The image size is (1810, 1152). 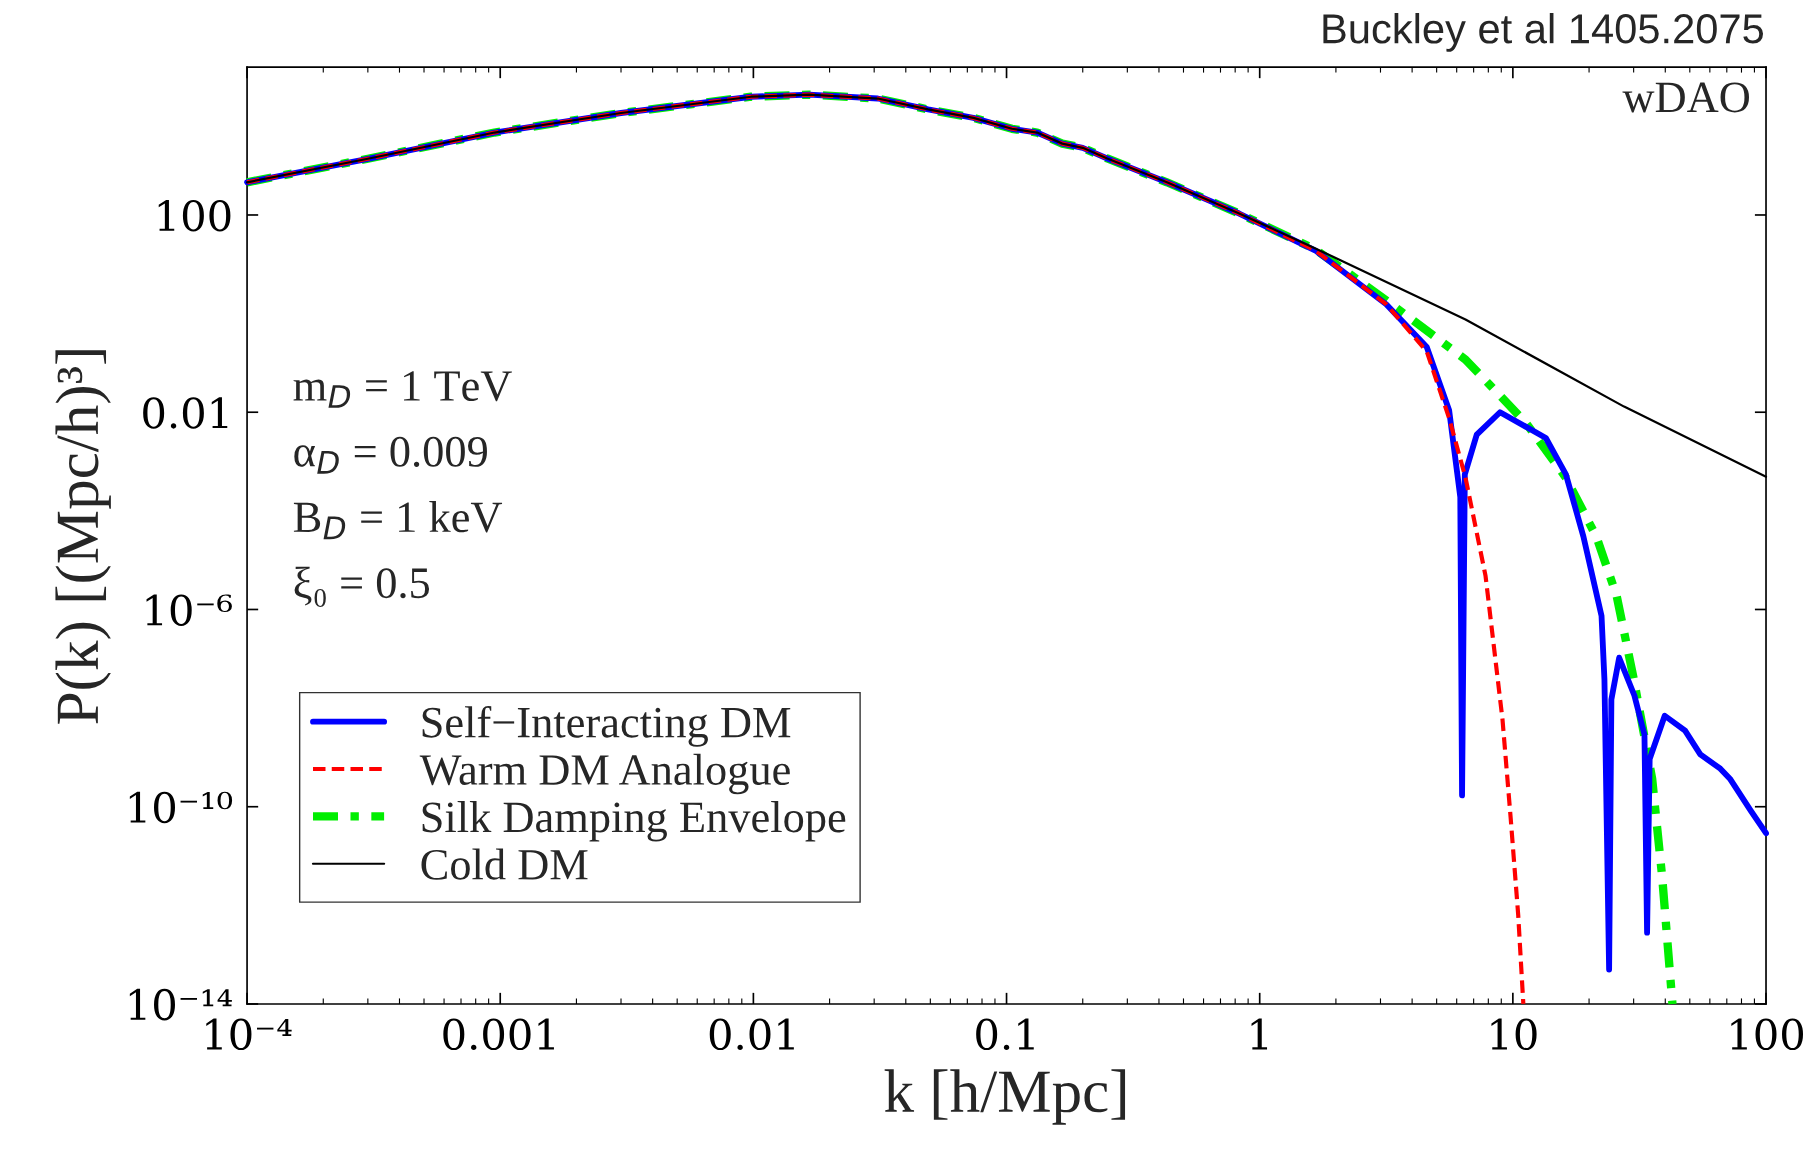 What do you see at coordinates (498, 1034) in the screenshot?
I see `x-tick-label: 0.001` at bounding box center [498, 1034].